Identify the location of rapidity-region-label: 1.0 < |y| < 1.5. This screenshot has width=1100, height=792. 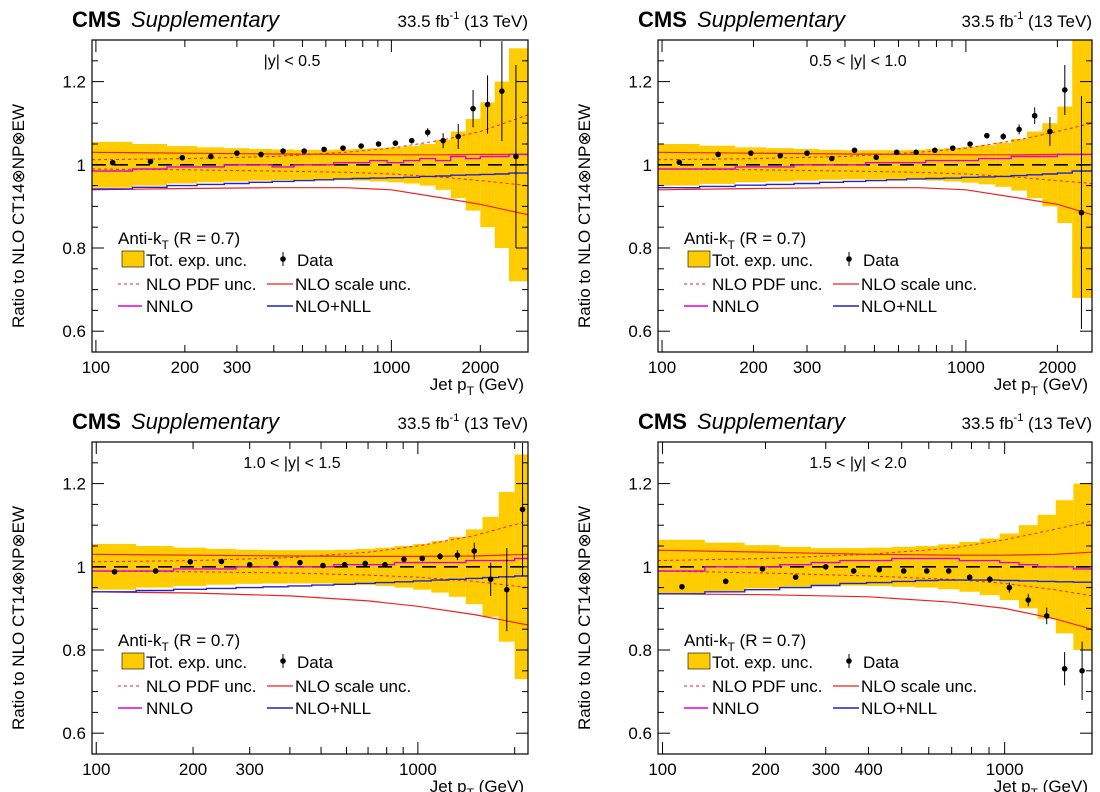
(291, 463).